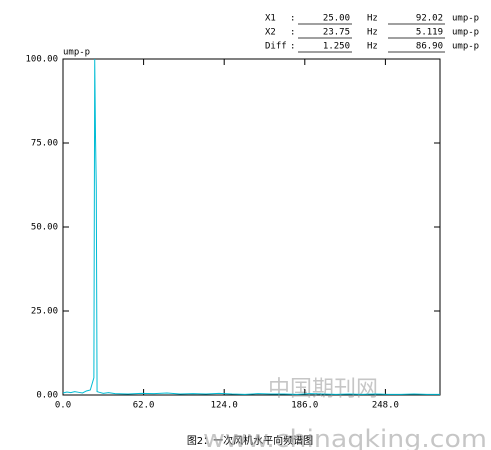  Describe the element at coordinates (270, 19) in the screenshot. I see `readout-cell: X1` at that location.